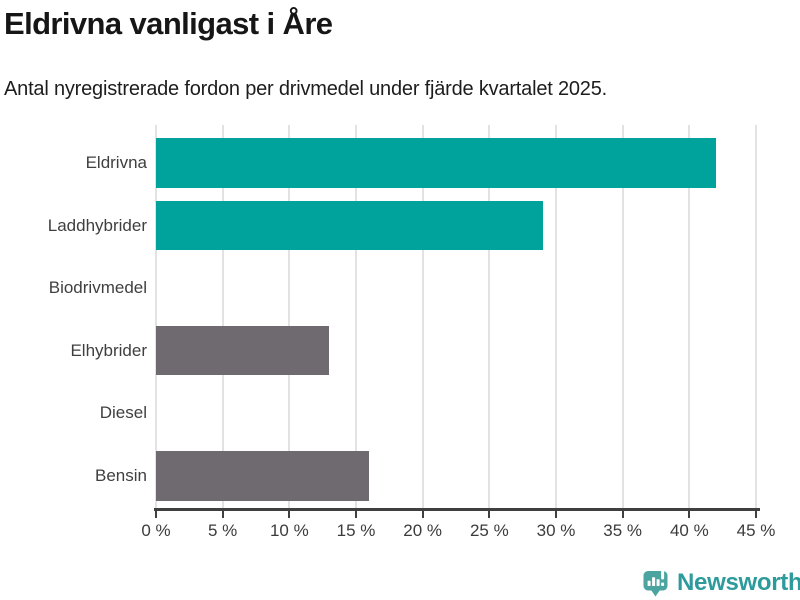 The width and height of the screenshot is (800, 600). I want to click on category-label: Laddhybrider, so click(97, 225).